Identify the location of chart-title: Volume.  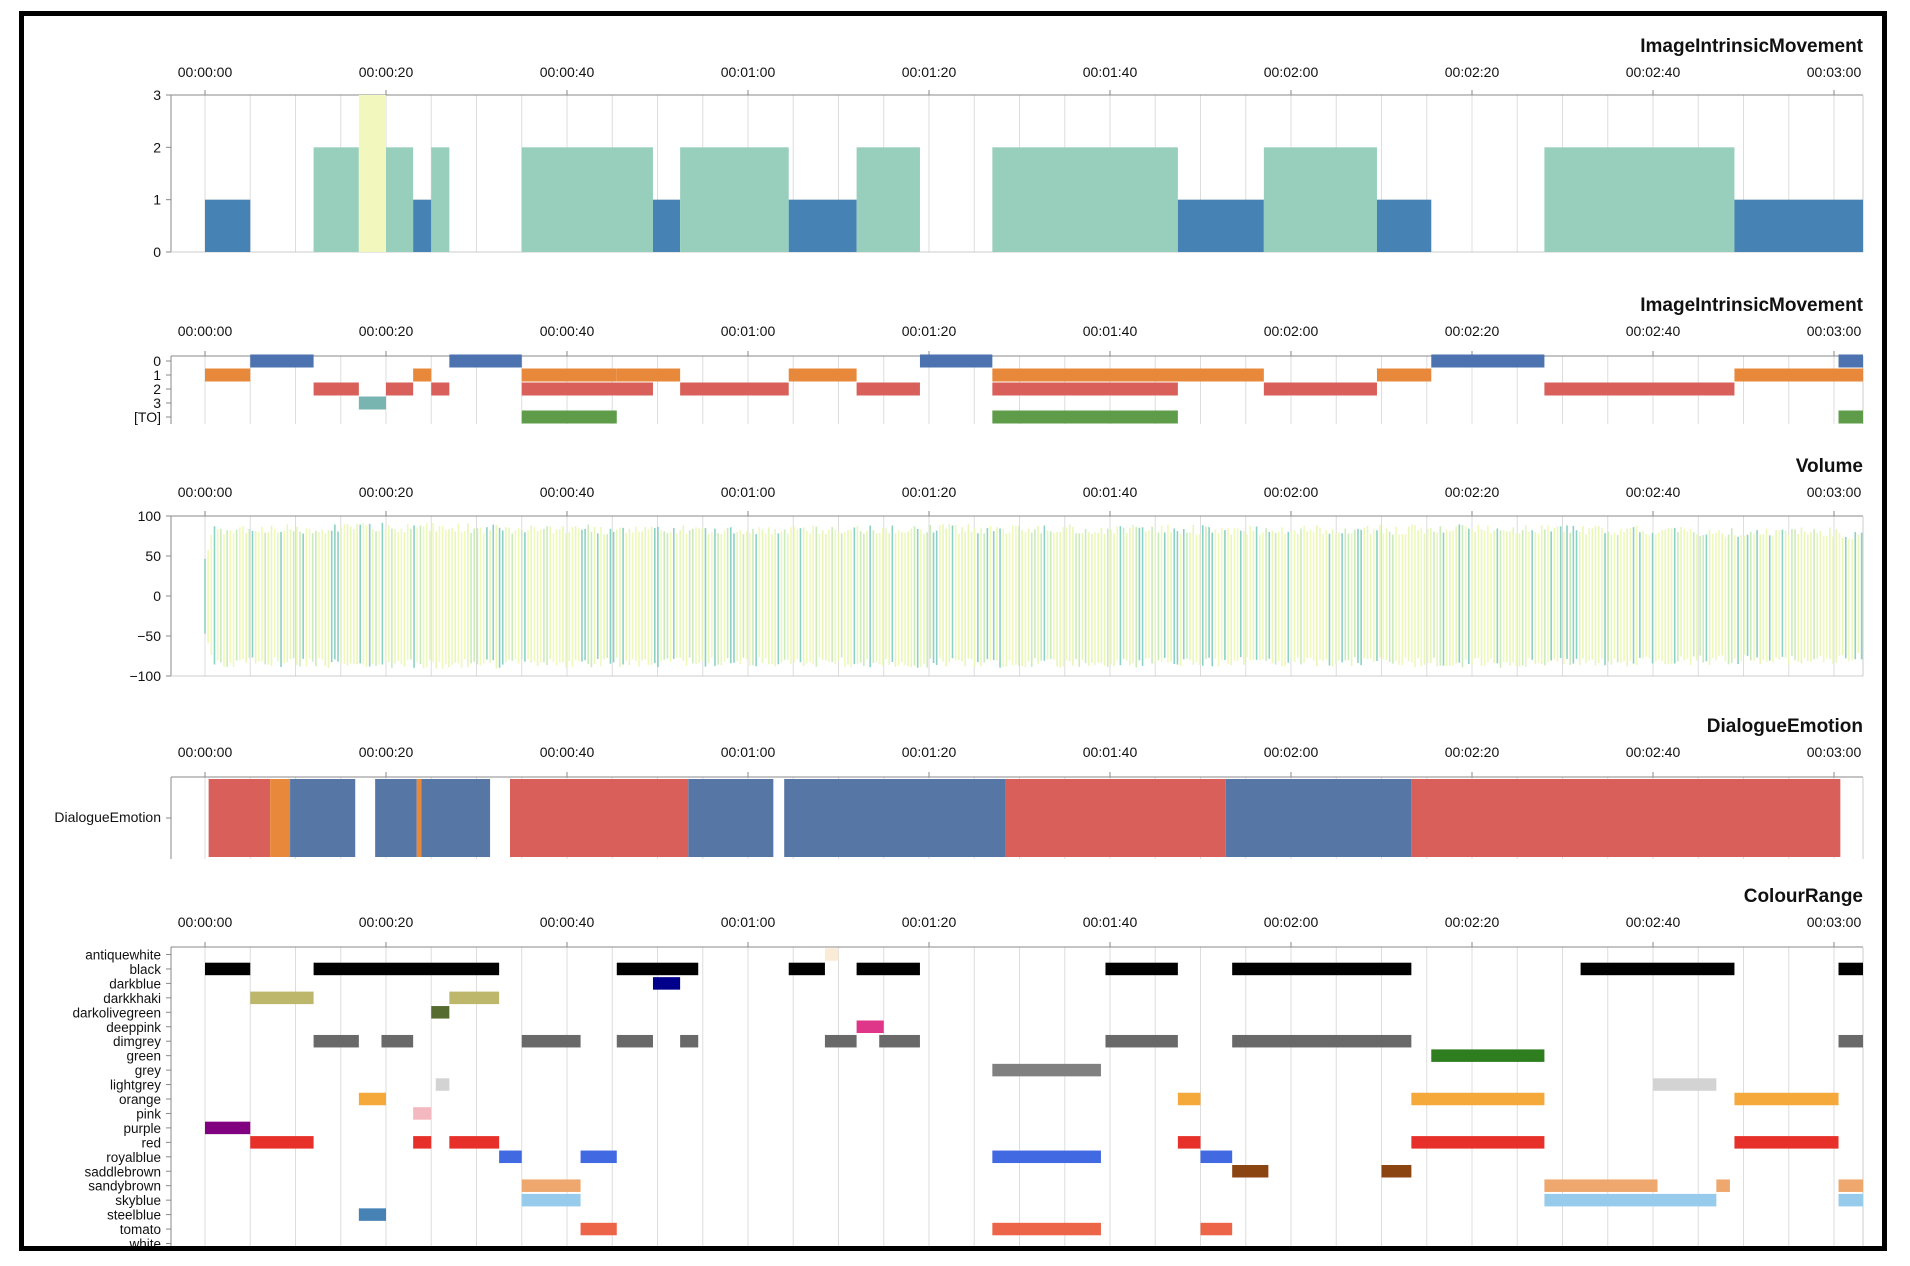
(1829, 466).